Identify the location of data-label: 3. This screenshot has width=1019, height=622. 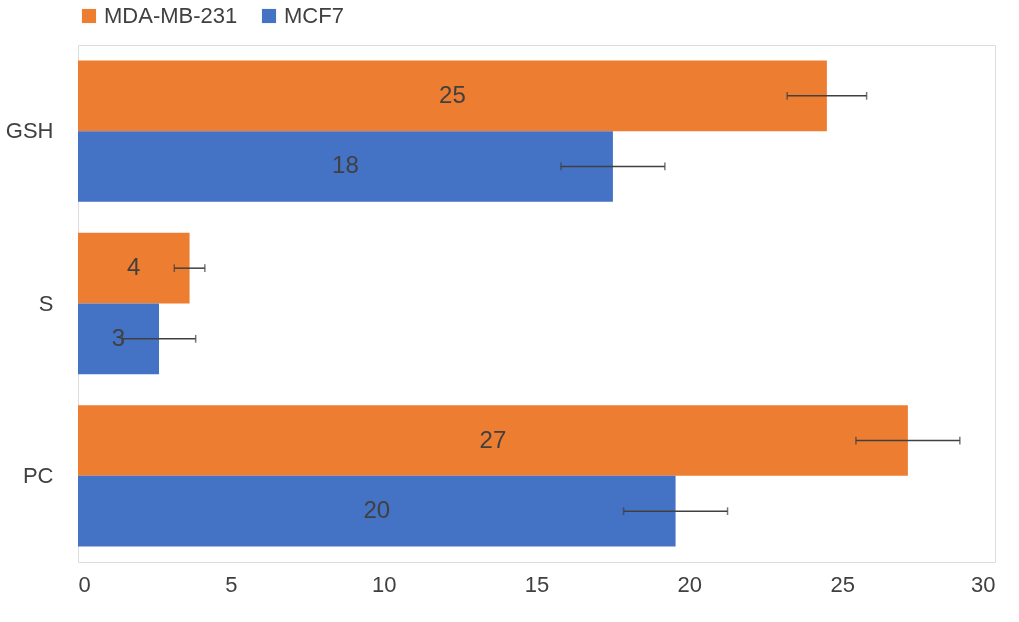
(118, 337).